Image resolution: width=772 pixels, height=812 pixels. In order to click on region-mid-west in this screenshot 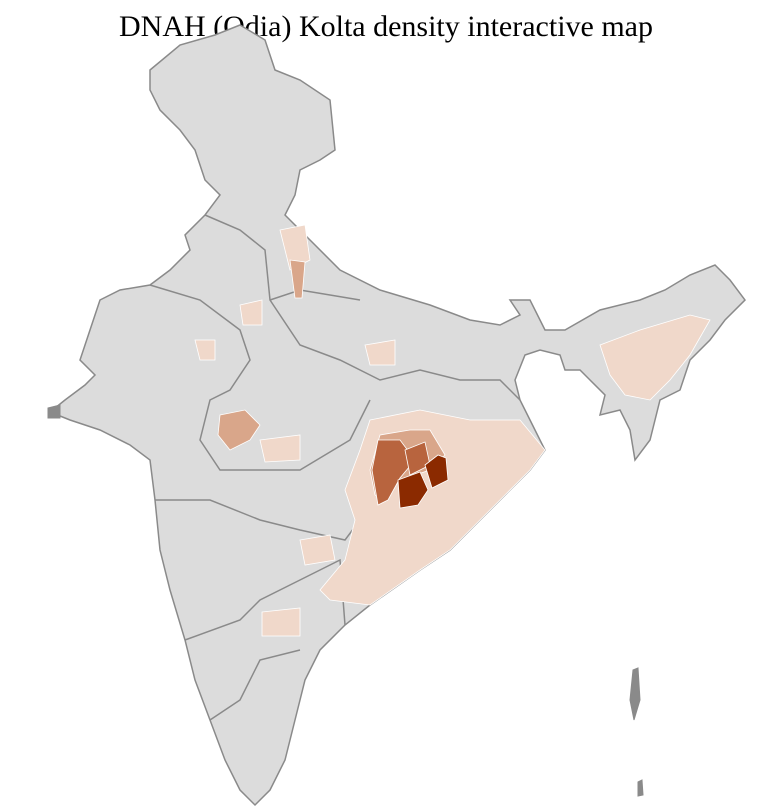, I will do `click(239, 430)`.